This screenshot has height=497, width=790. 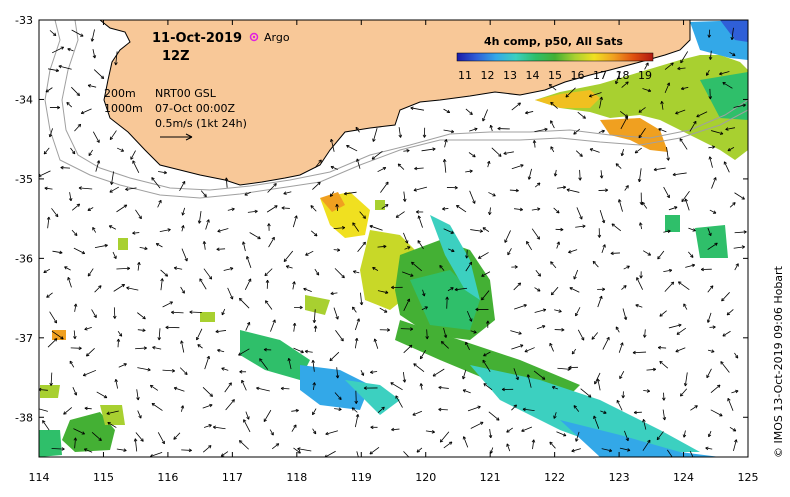 I want to click on lat-tick-label: -34, so click(x=24, y=99).